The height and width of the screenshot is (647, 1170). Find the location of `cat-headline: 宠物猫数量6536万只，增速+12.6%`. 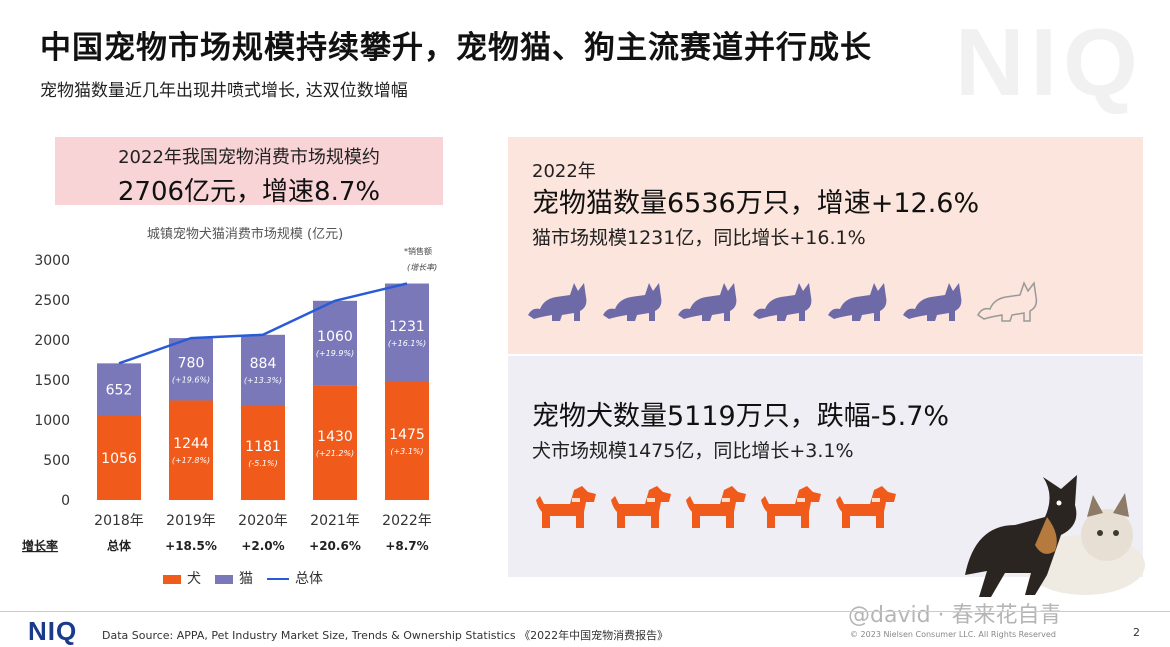

cat-headline: 宠物猫数量6536万只，增速+12.6% is located at coordinates (756, 203).